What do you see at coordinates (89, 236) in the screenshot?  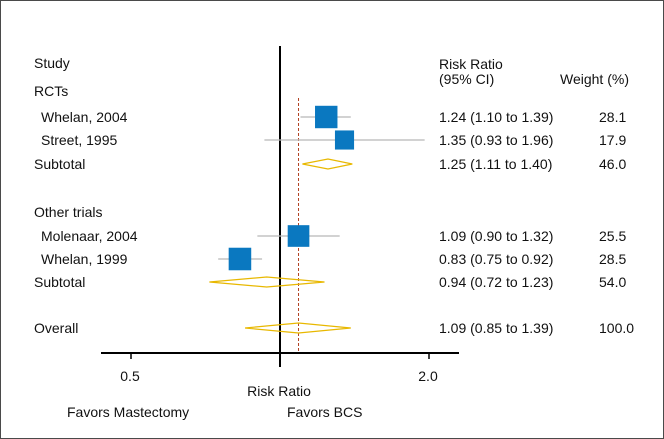 I see `study-name-molenaar-2004: Molenaar, 2004` at bounding box center [89, 236].